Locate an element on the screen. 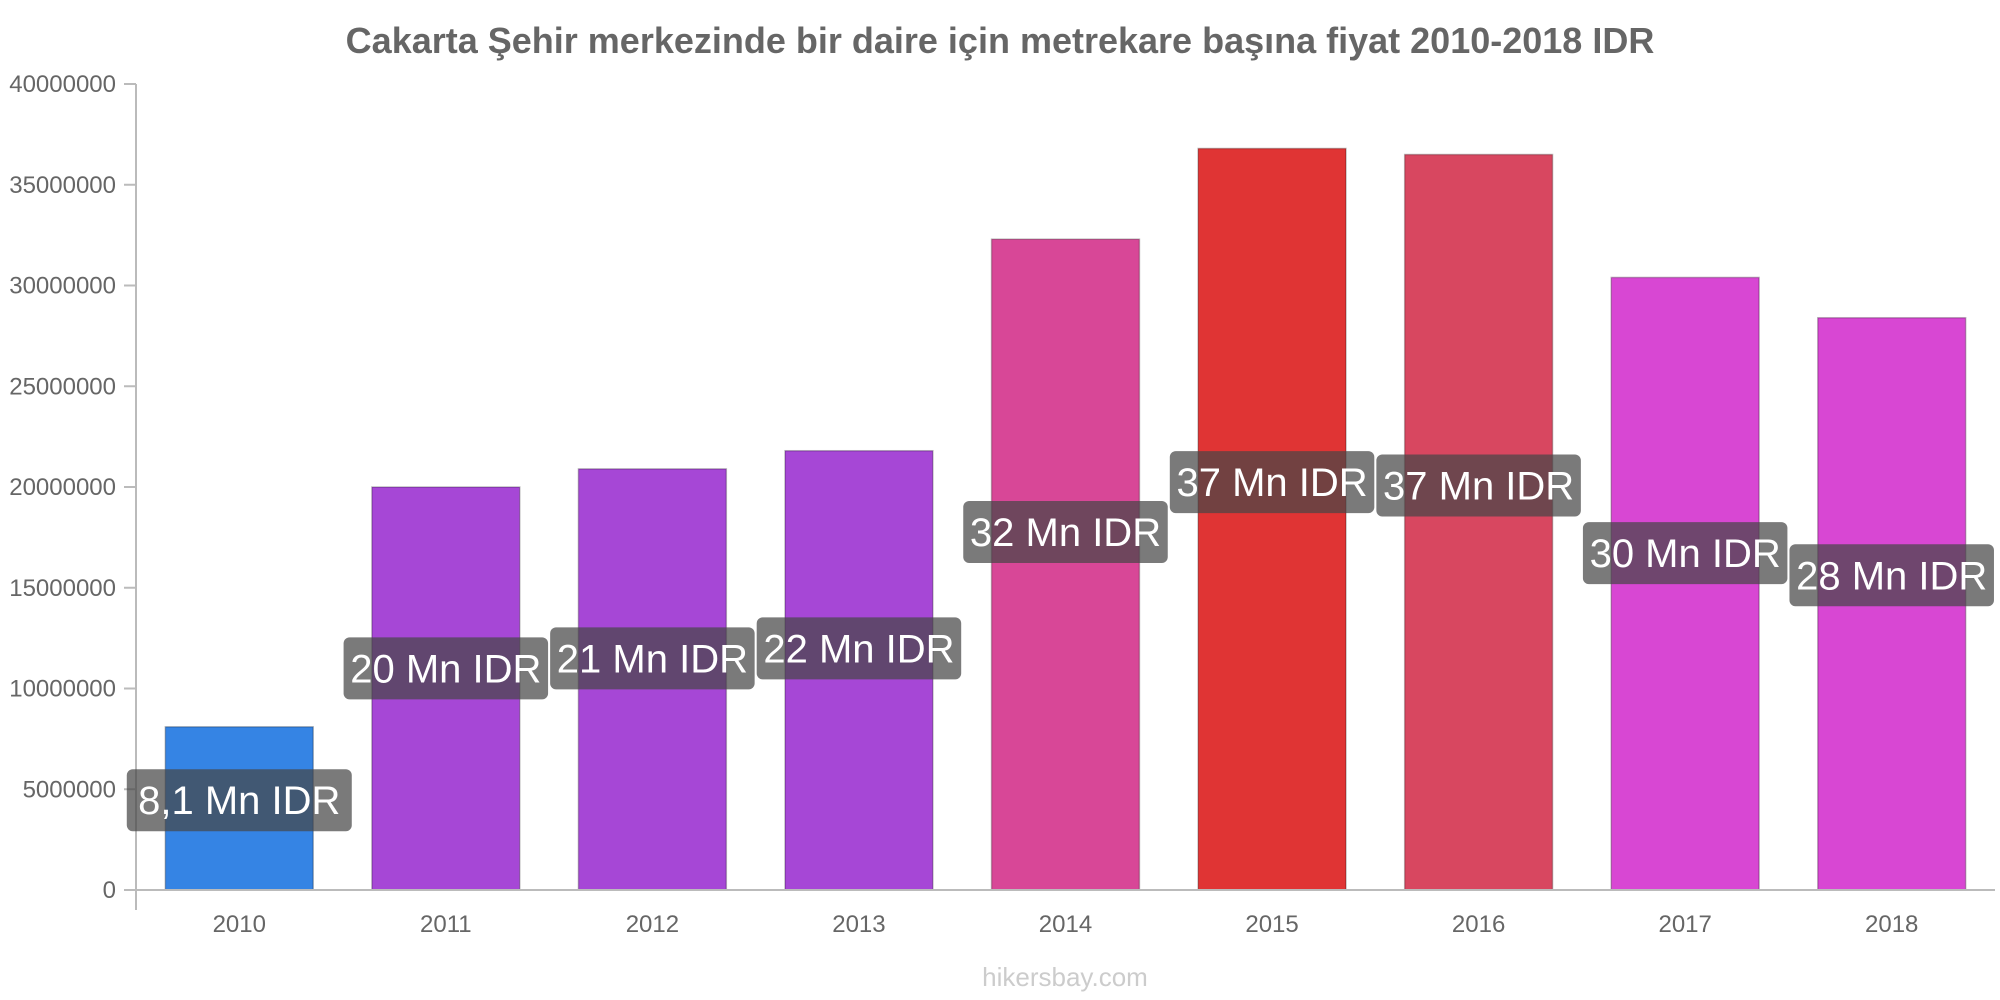 The width and height of the screenshot is (2000, 1000). bar-2015 is located at coordinates (1272, 519).